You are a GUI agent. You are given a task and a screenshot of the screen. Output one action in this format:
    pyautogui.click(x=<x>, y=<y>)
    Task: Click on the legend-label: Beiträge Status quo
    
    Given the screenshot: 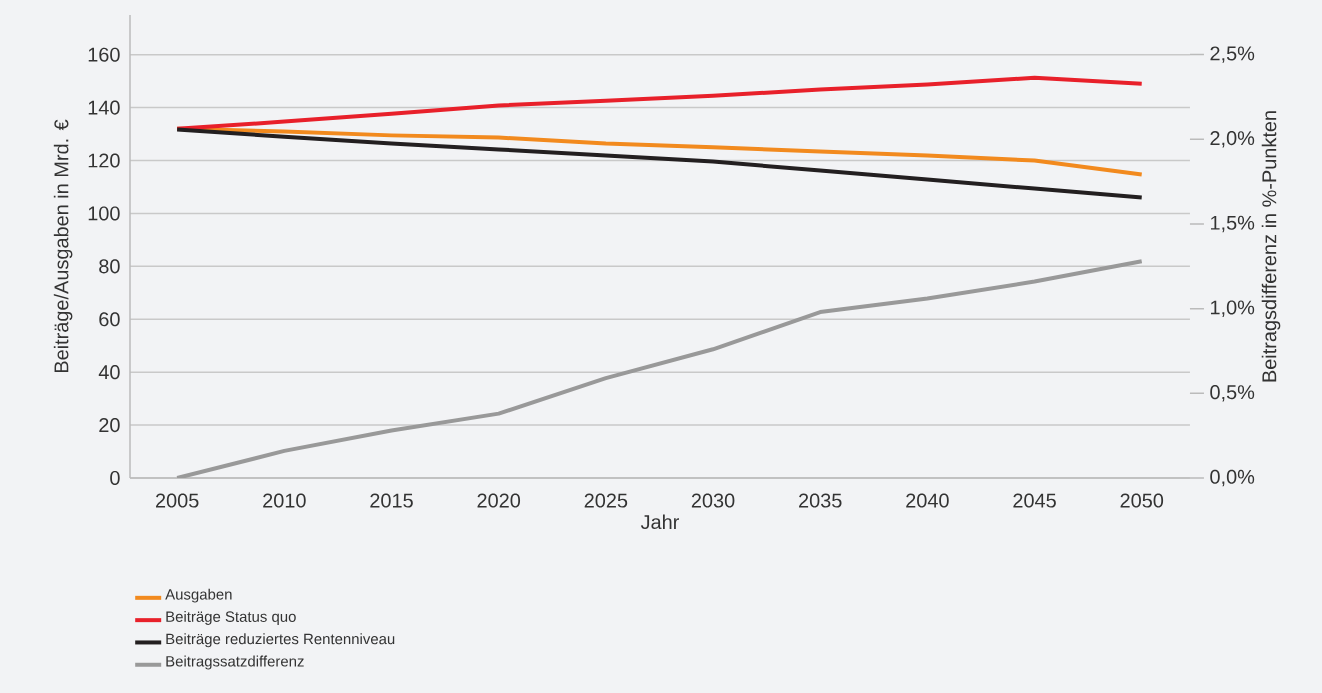 What is the action you would take?
    pyautogui.click(x=231, y=617)
    